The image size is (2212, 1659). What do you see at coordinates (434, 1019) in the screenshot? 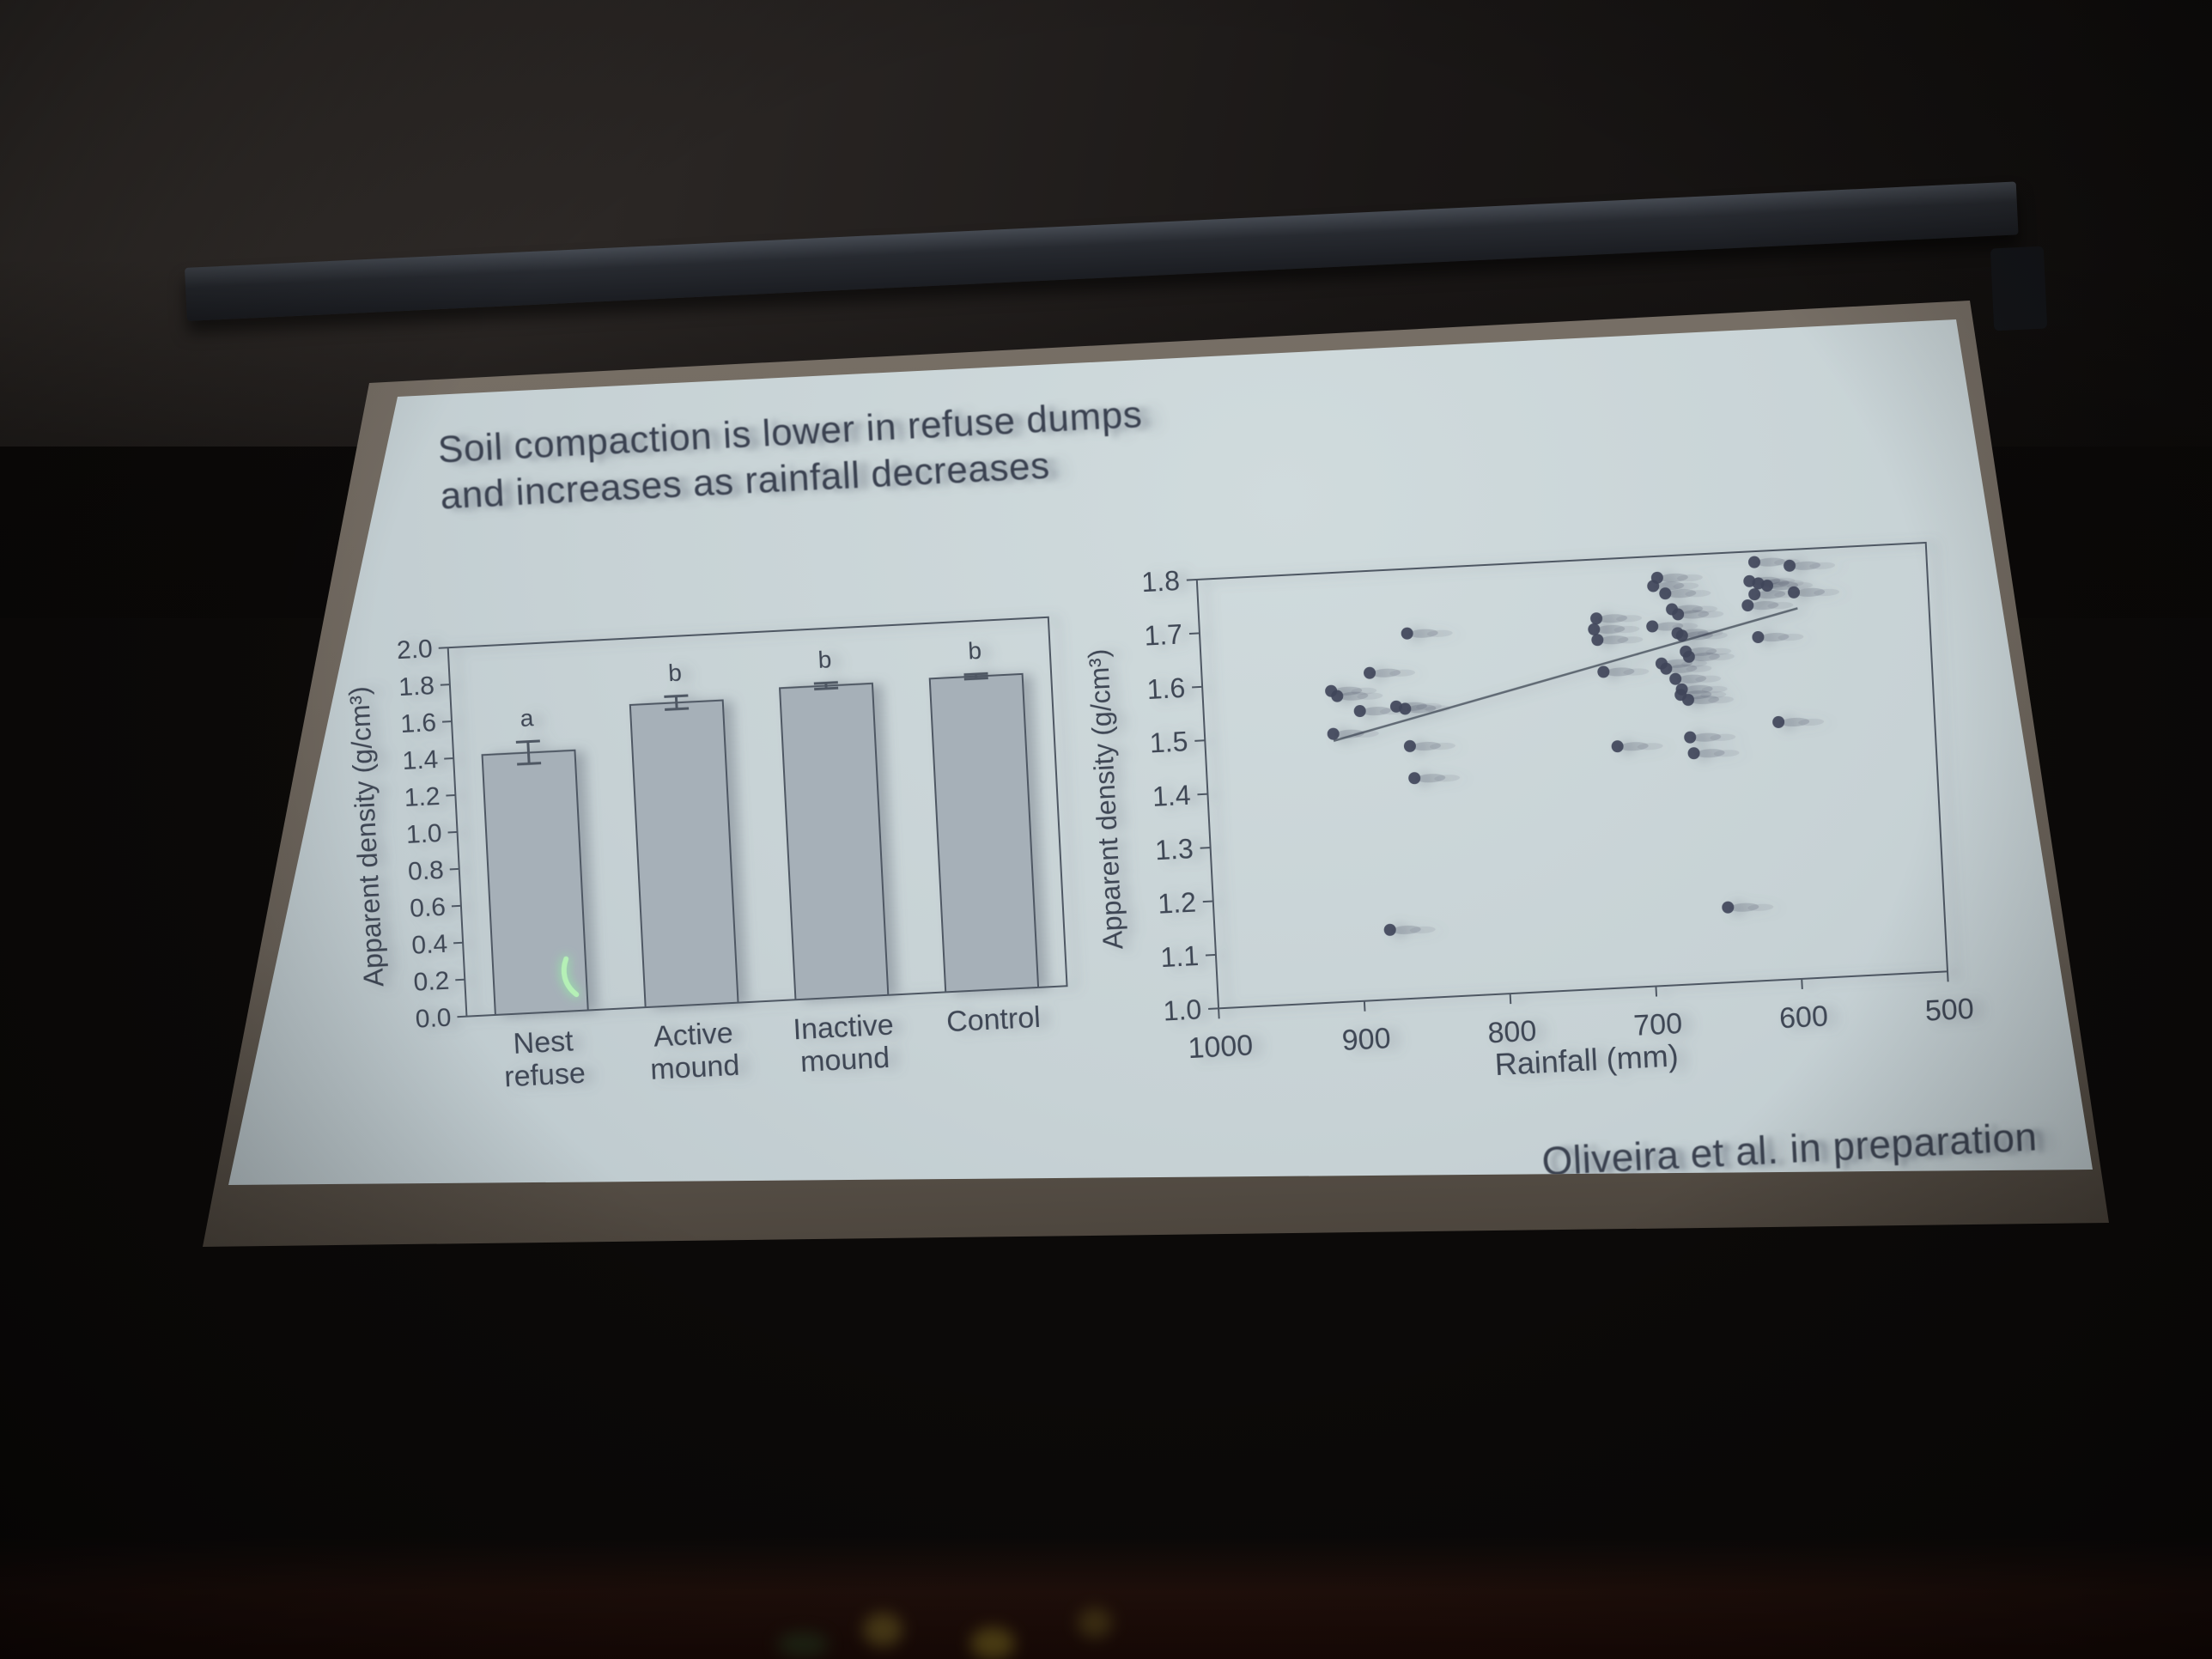
I see `svg-text: 0.0` at bounding box center [434, 1019].